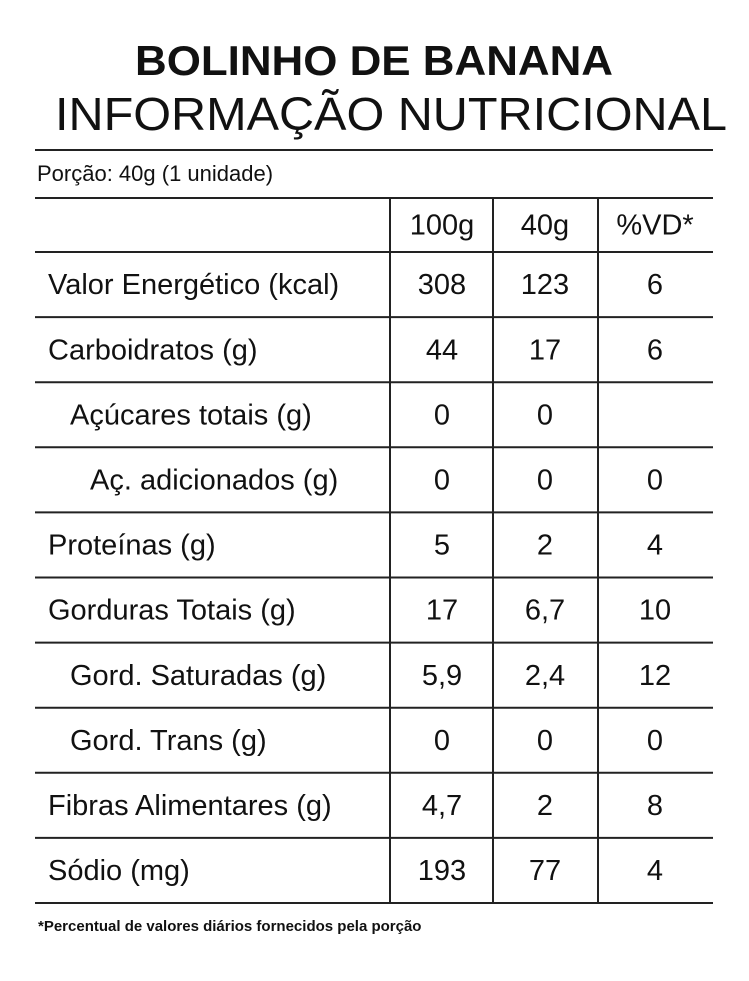 Image resolution: width=749 pixels, height=981 pixels. Describe the element at coordinates (442, 676) in the screenshot. I see `cell-value: 5,9` at that location.